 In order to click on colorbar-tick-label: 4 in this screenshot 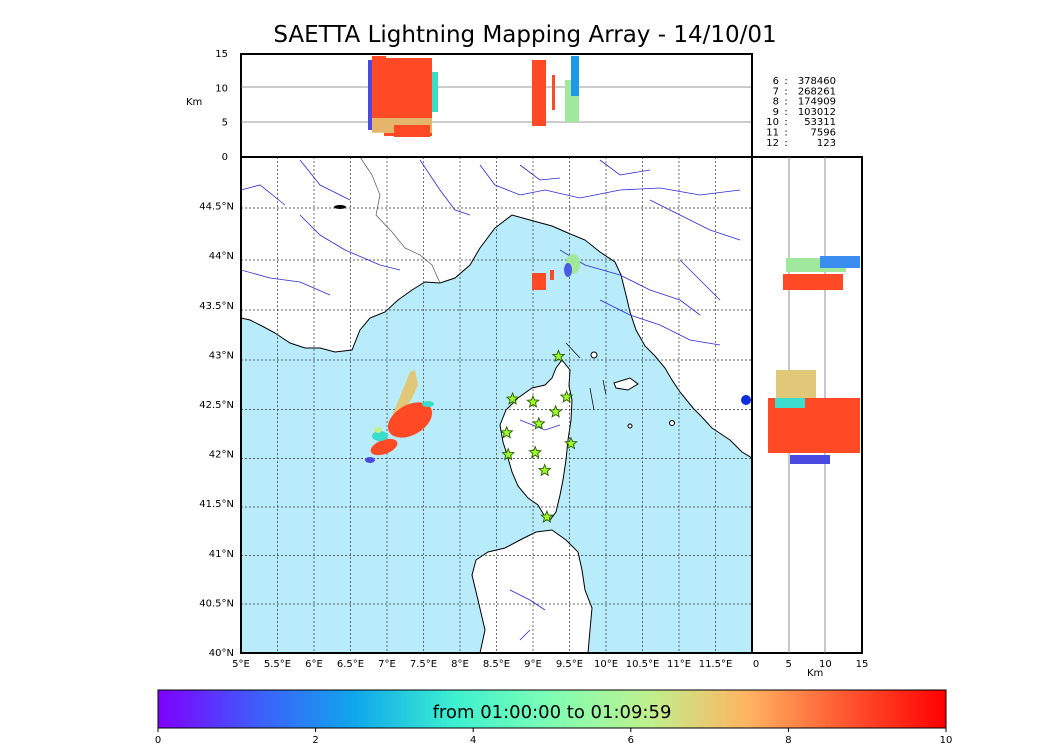, I will do `click(473, 740)`.